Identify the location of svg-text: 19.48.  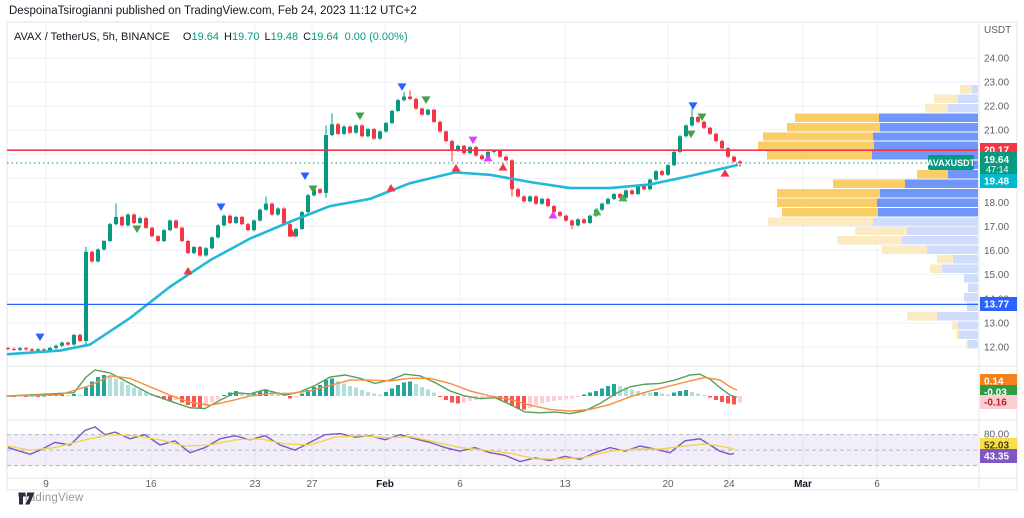
(996, 182).